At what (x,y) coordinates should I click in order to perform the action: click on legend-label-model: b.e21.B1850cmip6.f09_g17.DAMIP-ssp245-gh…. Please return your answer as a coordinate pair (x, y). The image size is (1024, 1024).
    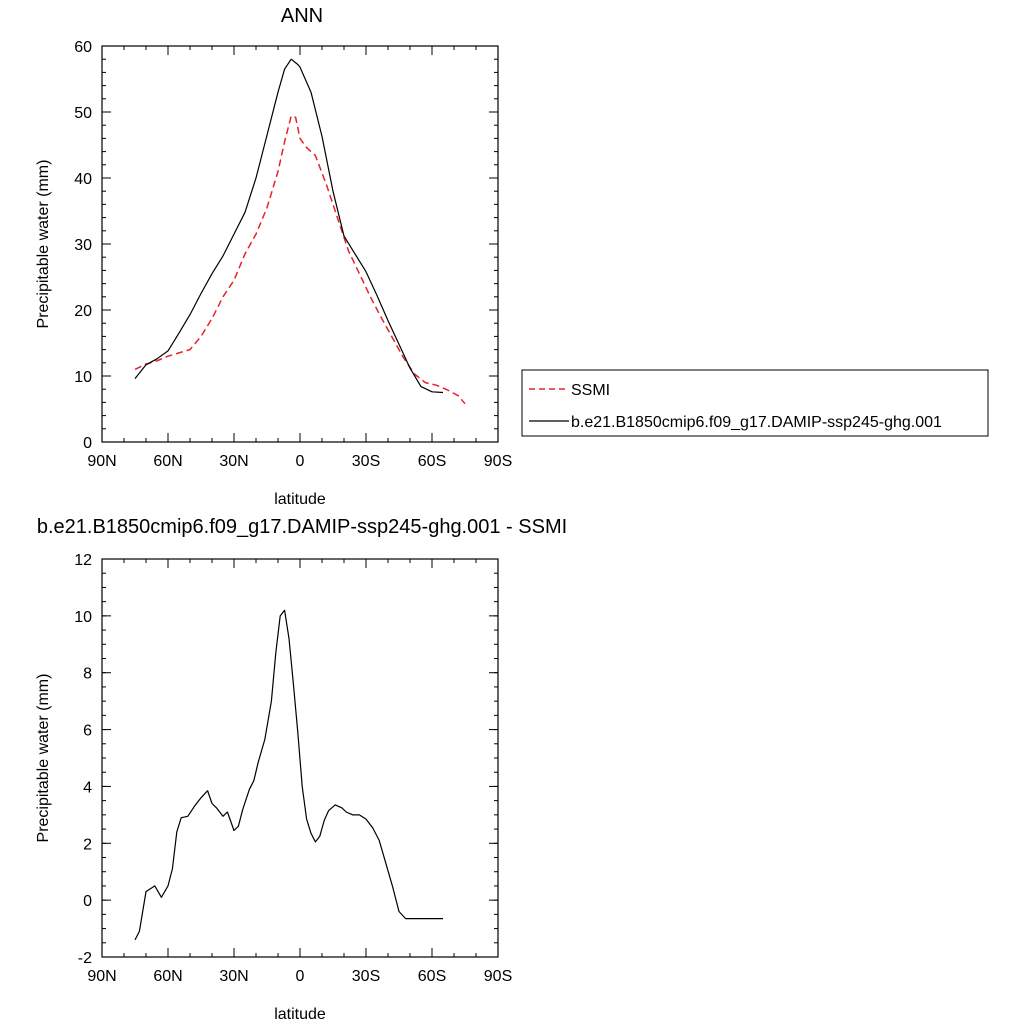
    Looking at the image, I should click on (756, 422).